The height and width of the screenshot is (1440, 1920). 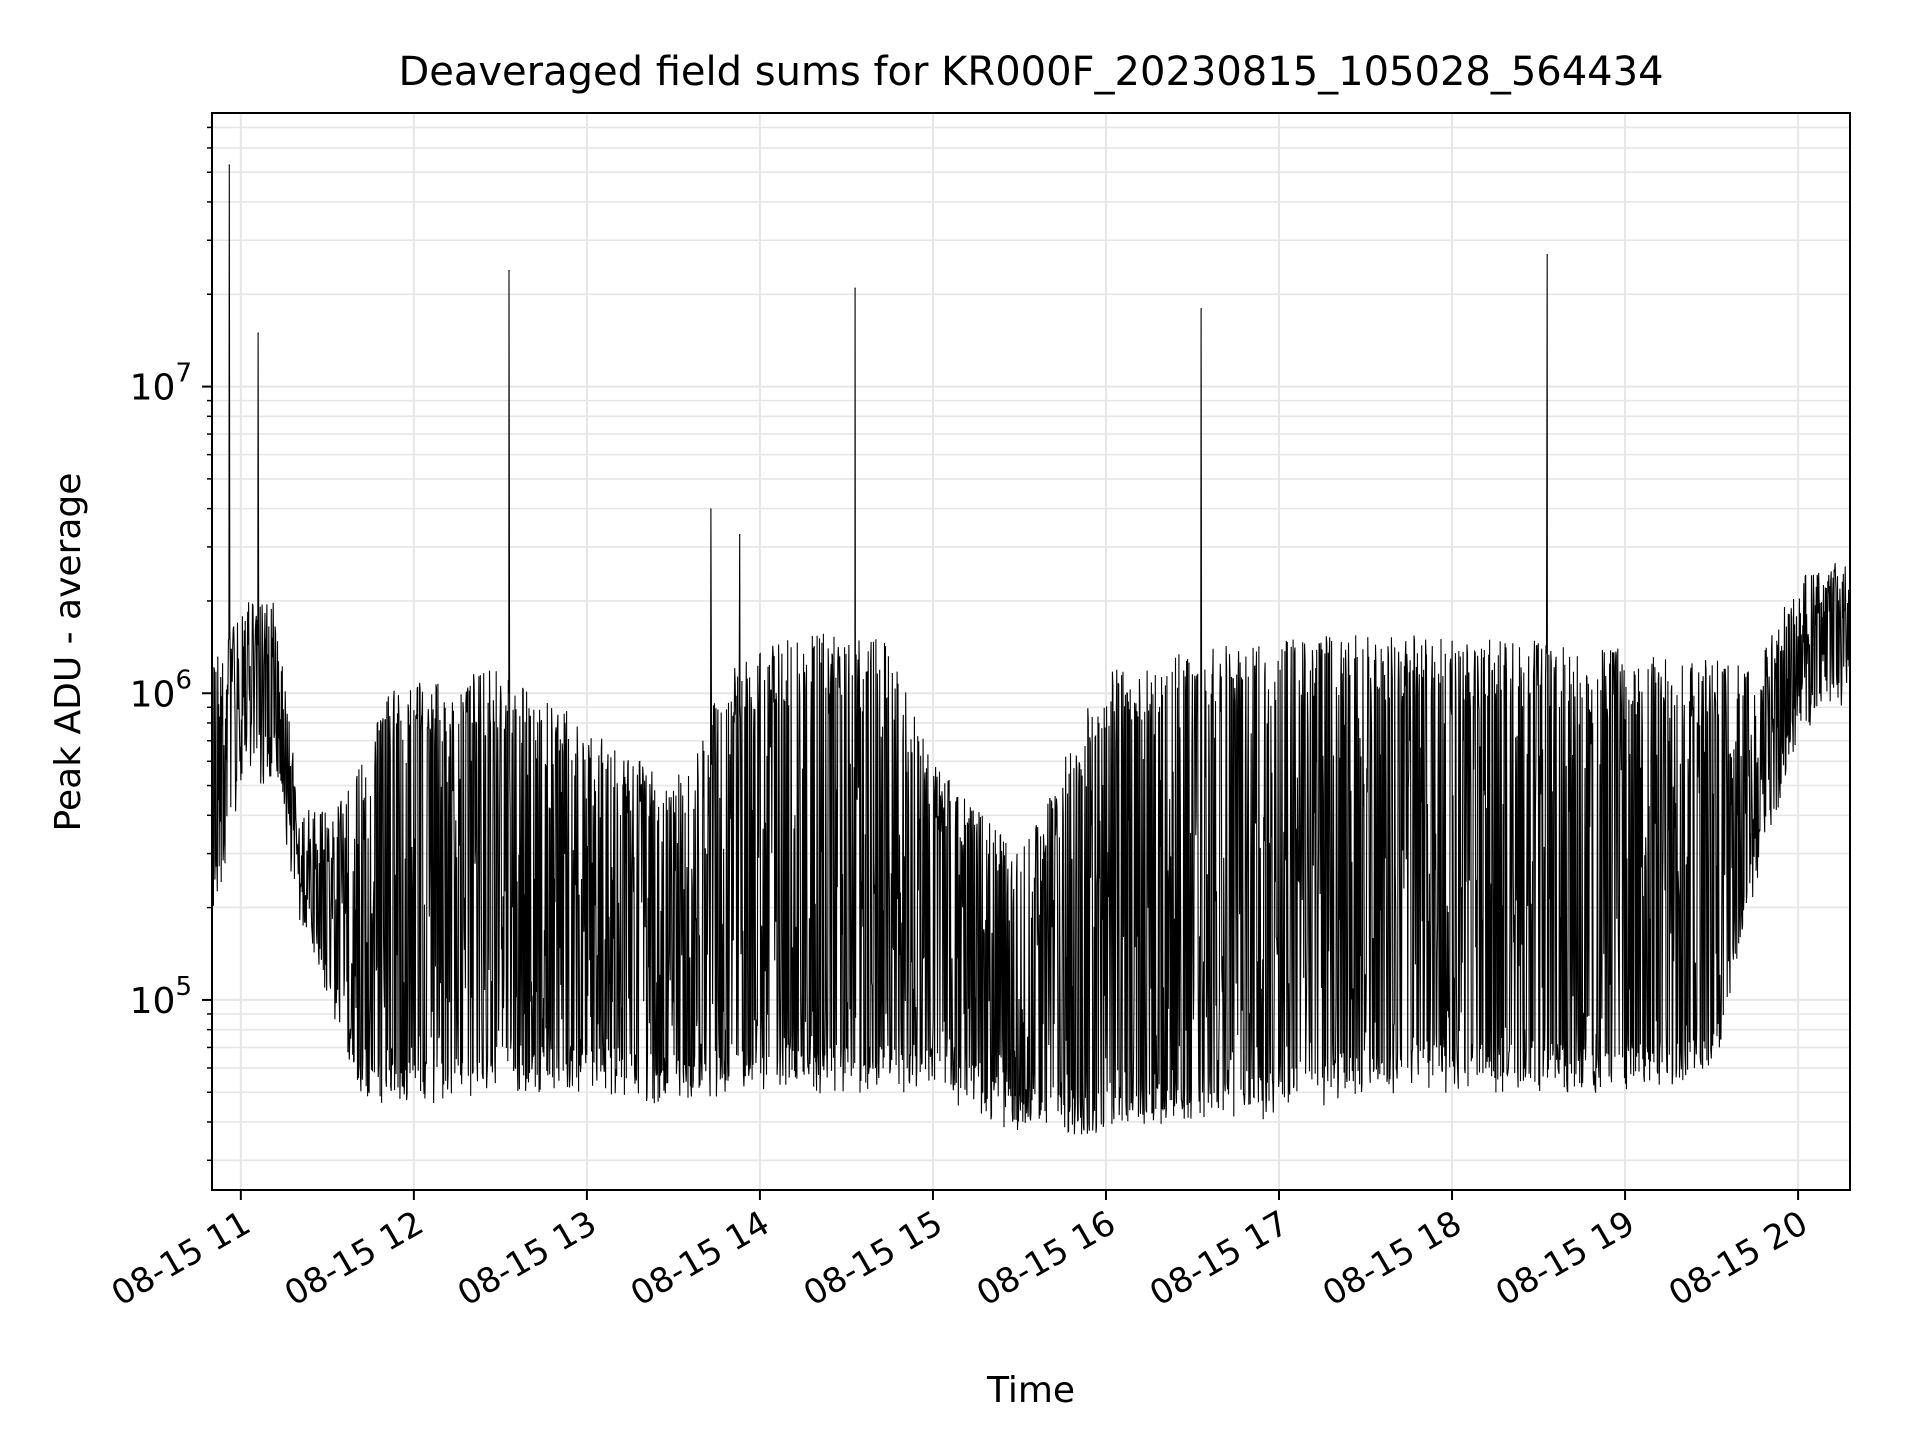 I want to click on x-axis-label: Time, so click(x=1030, y=1390).